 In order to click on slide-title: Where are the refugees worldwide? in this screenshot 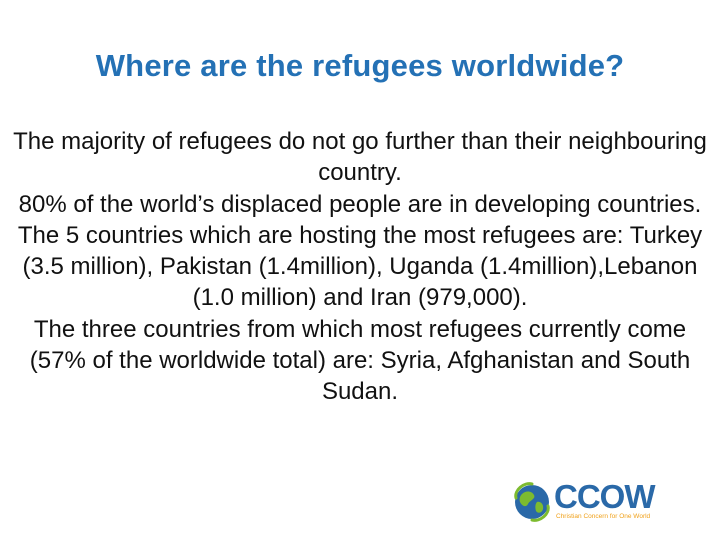, I will do `click(360, 65)`.